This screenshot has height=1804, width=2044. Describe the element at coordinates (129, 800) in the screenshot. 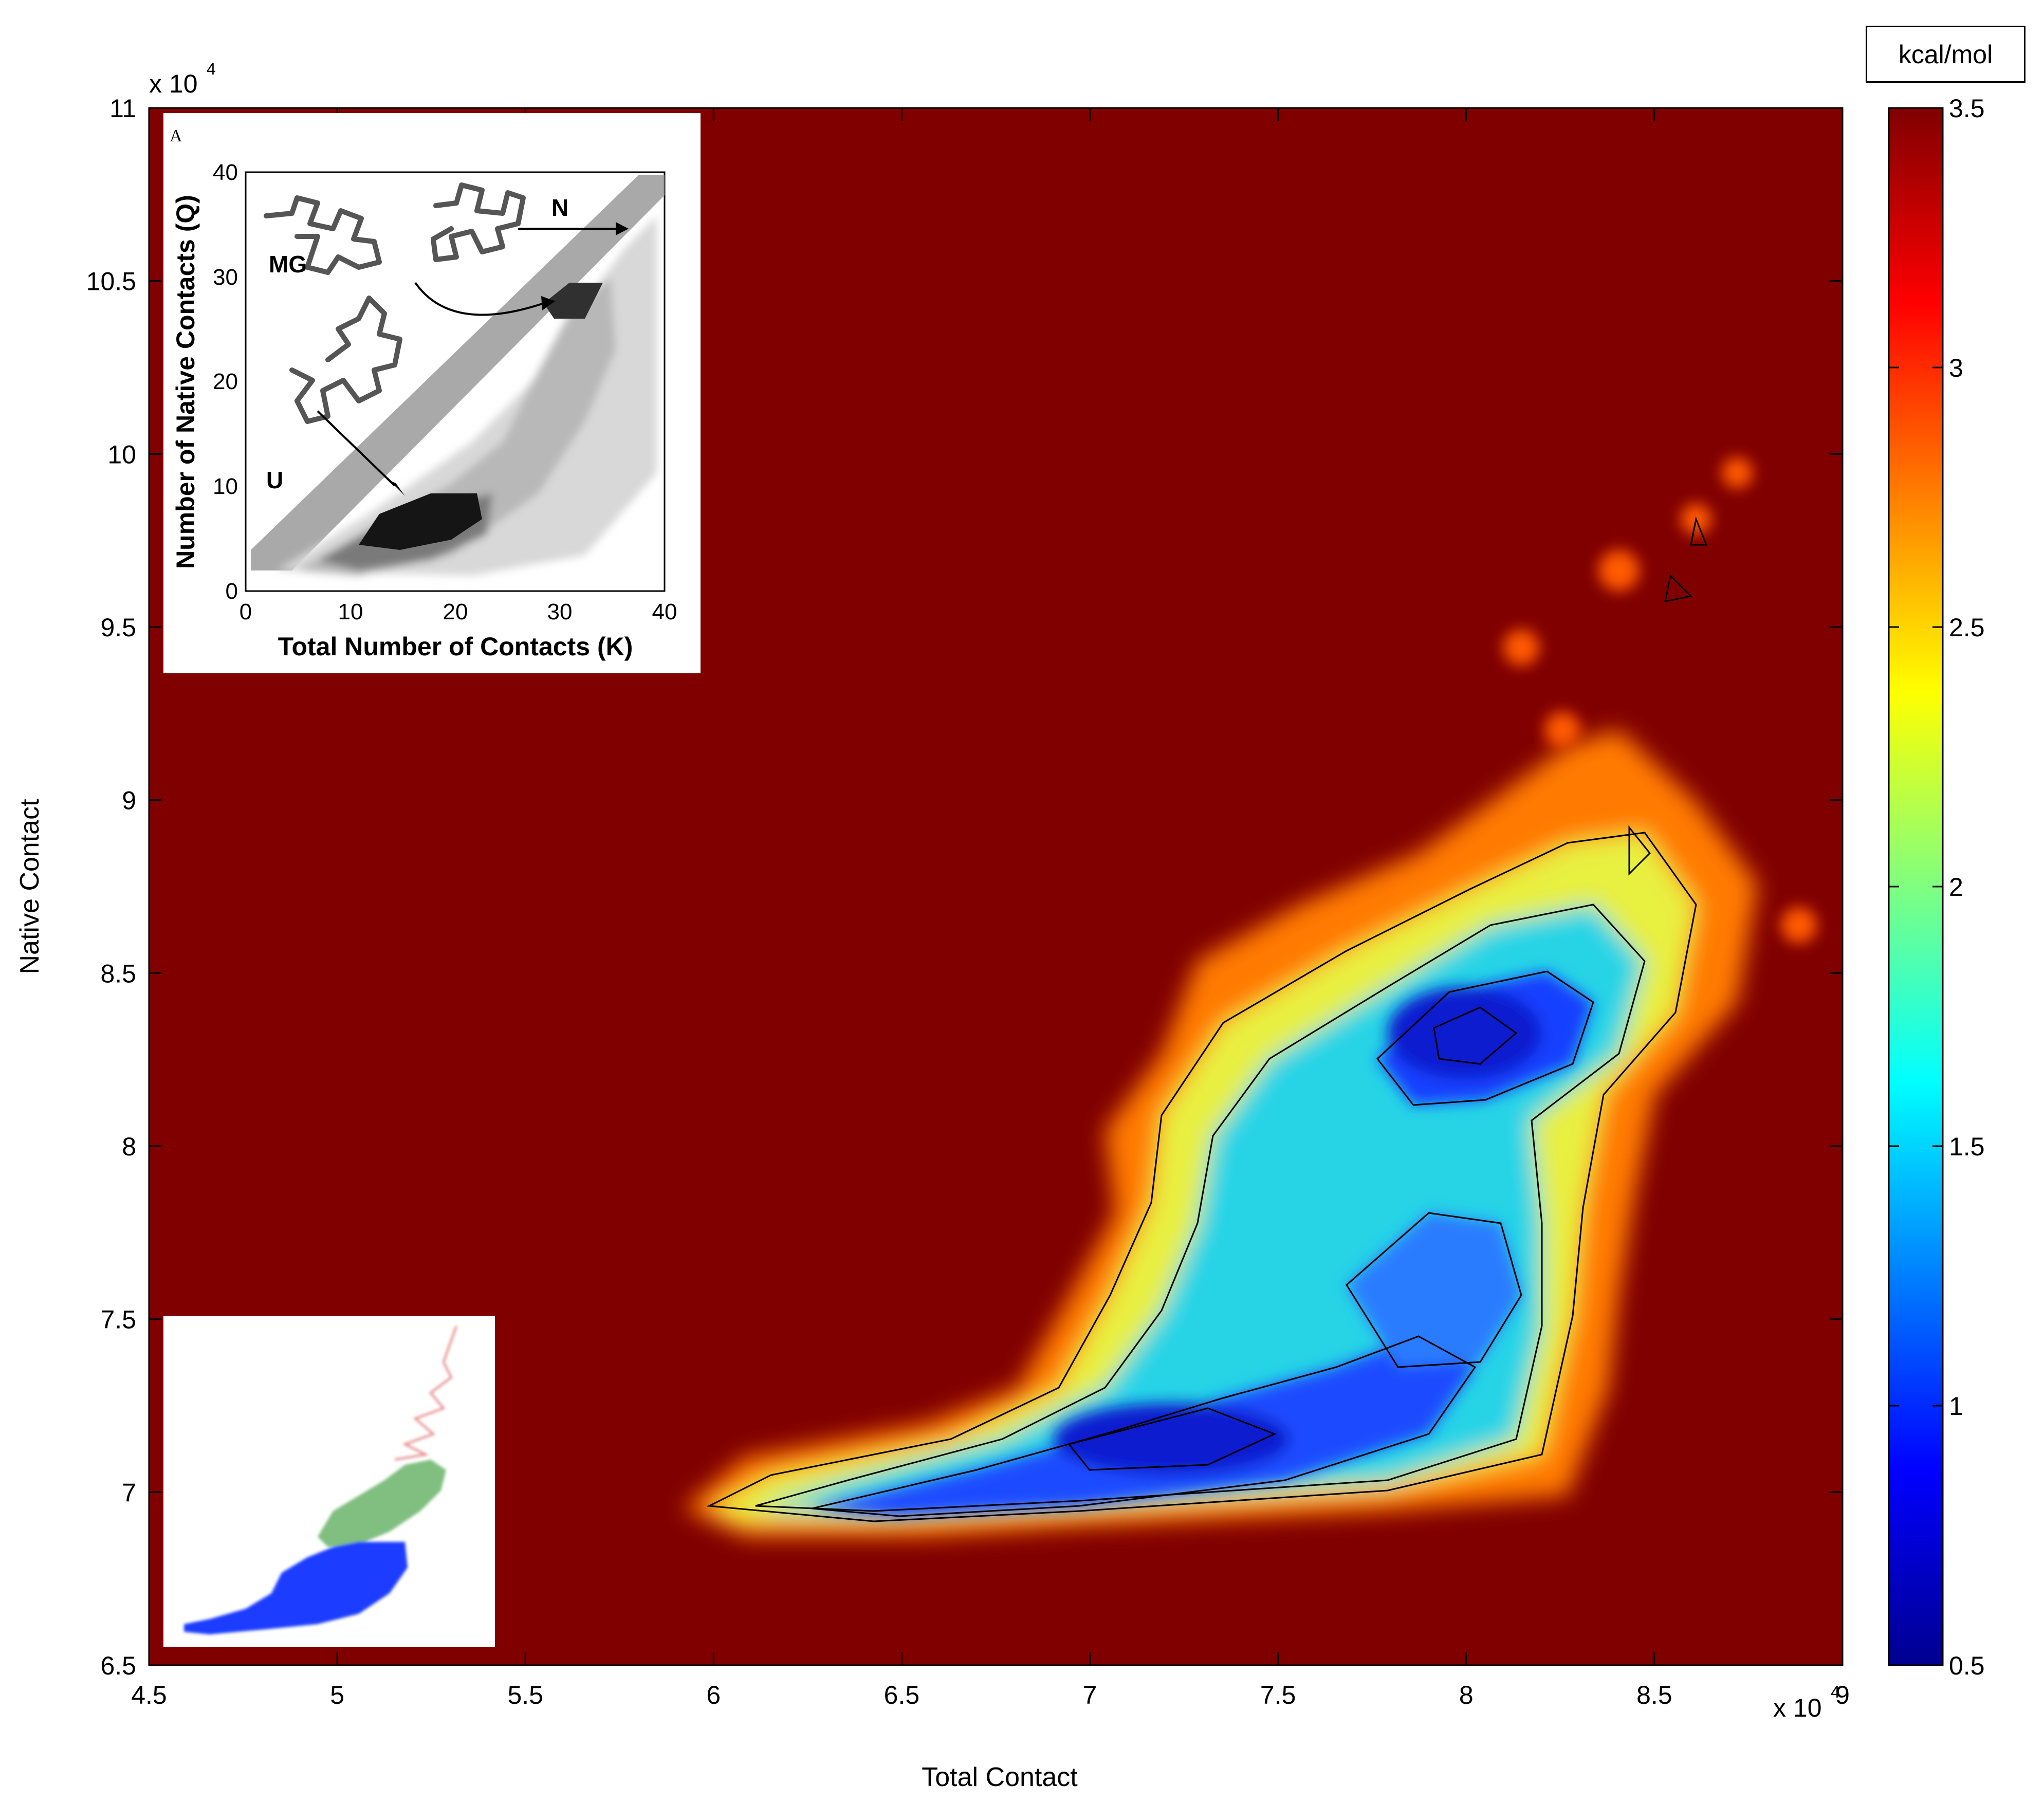

I see `y-tick-label: 9` at that location.